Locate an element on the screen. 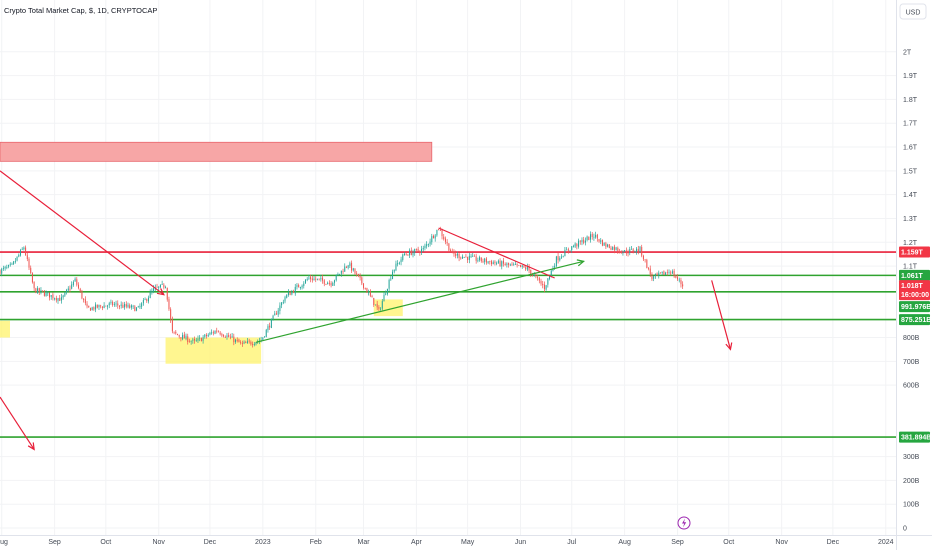 This screenshot has height=550, width=932. currency-button: USD is located at coordinates (913, 11).